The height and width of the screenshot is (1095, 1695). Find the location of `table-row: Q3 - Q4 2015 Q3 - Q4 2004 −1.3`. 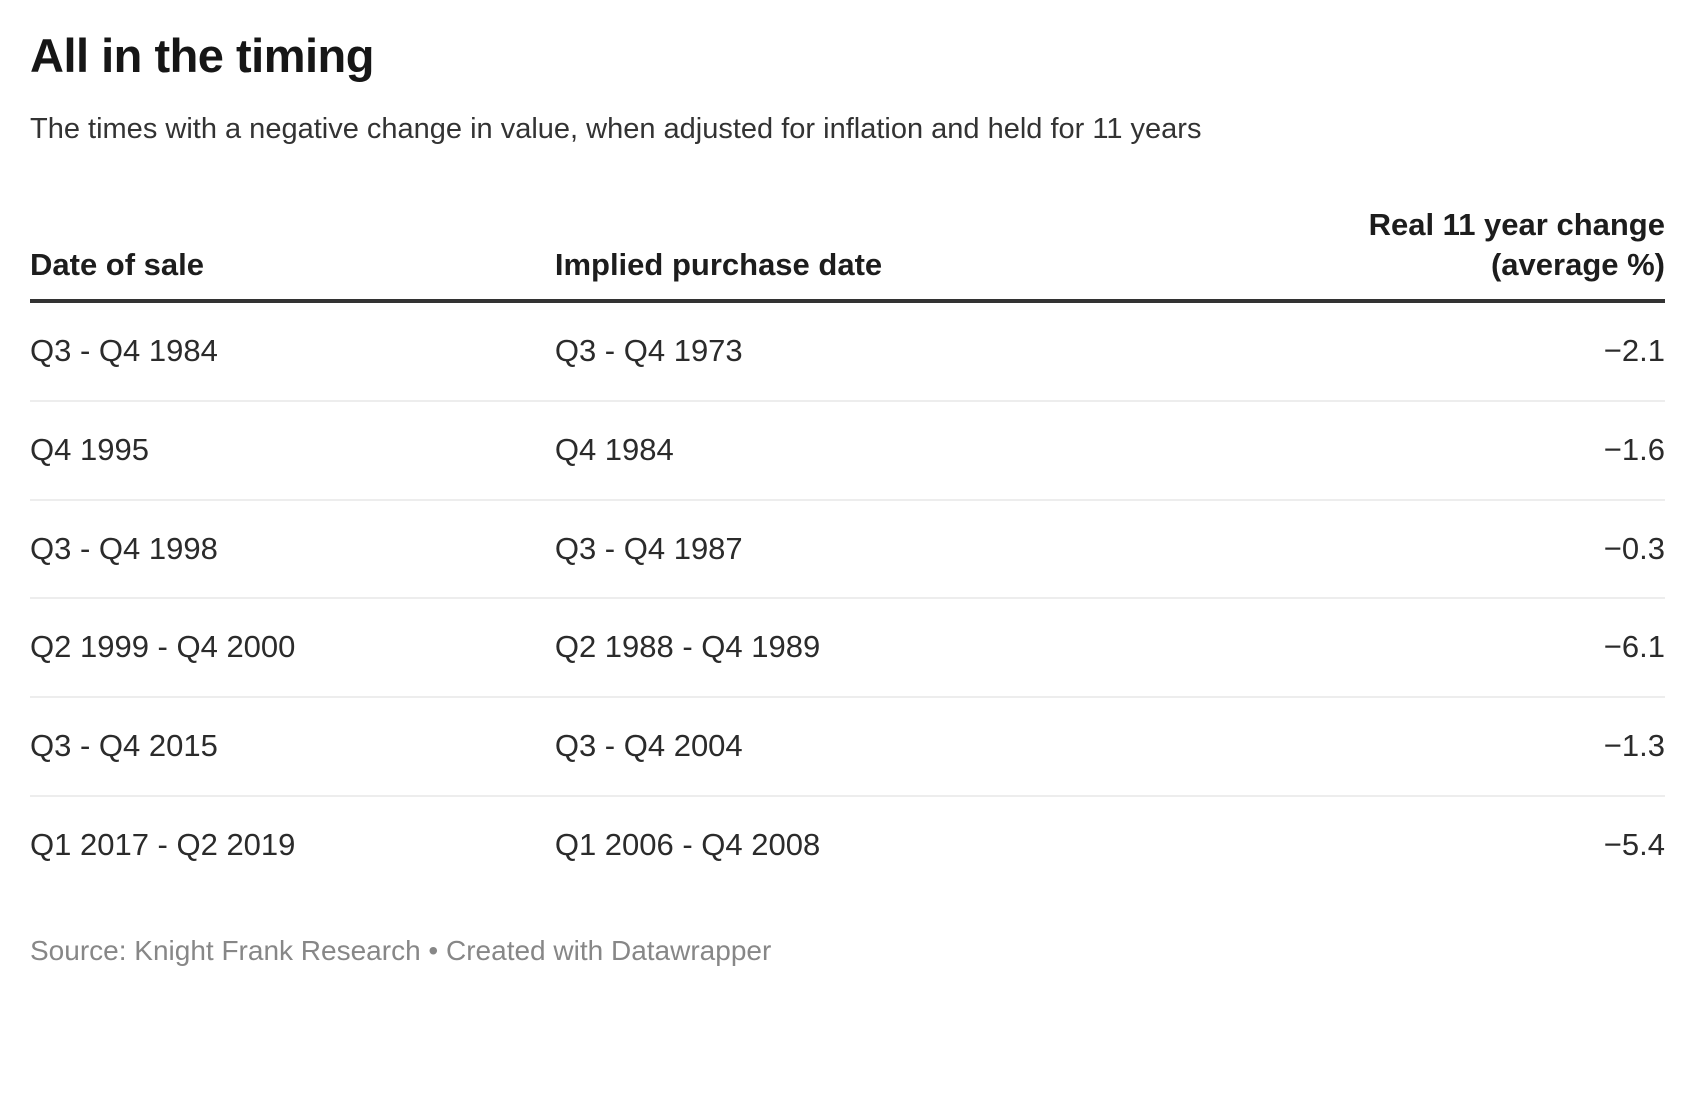

table-row: Q3 - Q4 2015 Q3 - Q4 2004 −1.3 is located at coordinates (847, 746).